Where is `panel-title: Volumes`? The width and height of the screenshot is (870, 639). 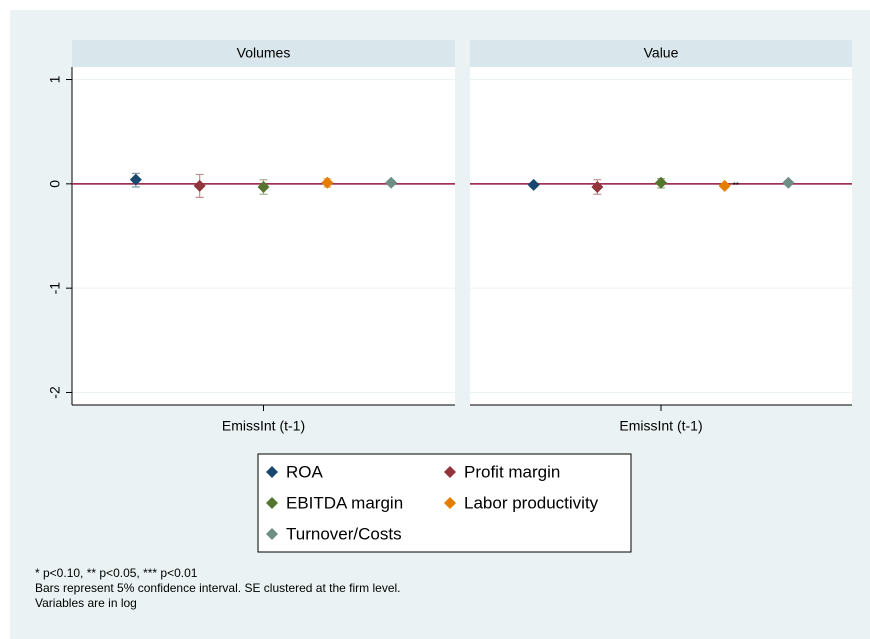
panel-title: Volumes is located at coordinates (264, 53).